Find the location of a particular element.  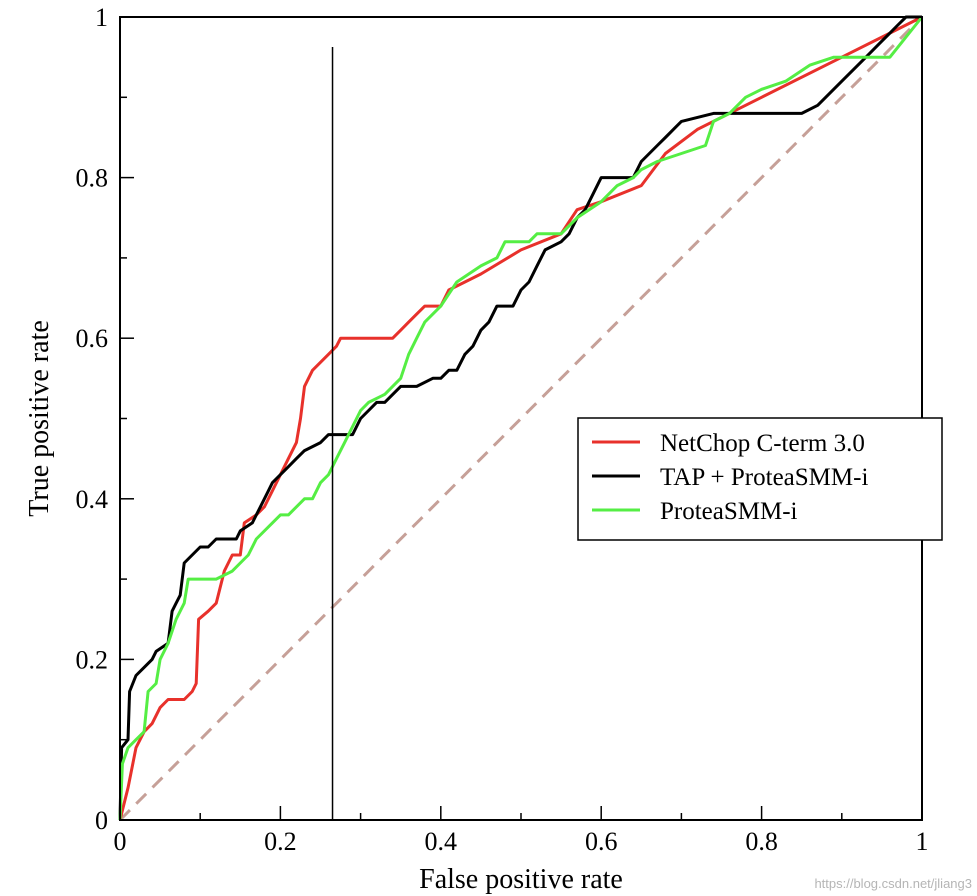

x-tick-label: 0.2 is located at coordinates (280, 841).